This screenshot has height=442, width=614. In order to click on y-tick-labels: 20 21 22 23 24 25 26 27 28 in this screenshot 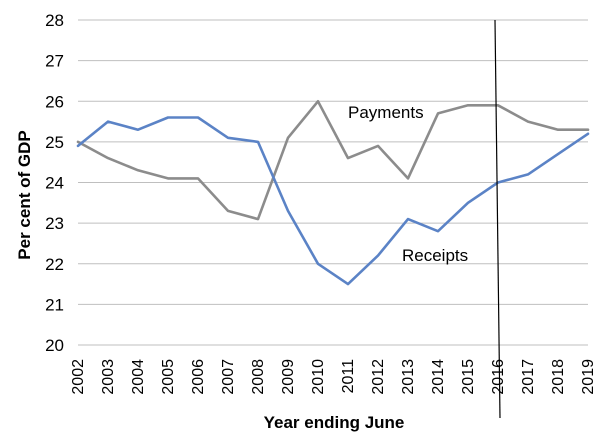, I will do `click(54, 183)`.